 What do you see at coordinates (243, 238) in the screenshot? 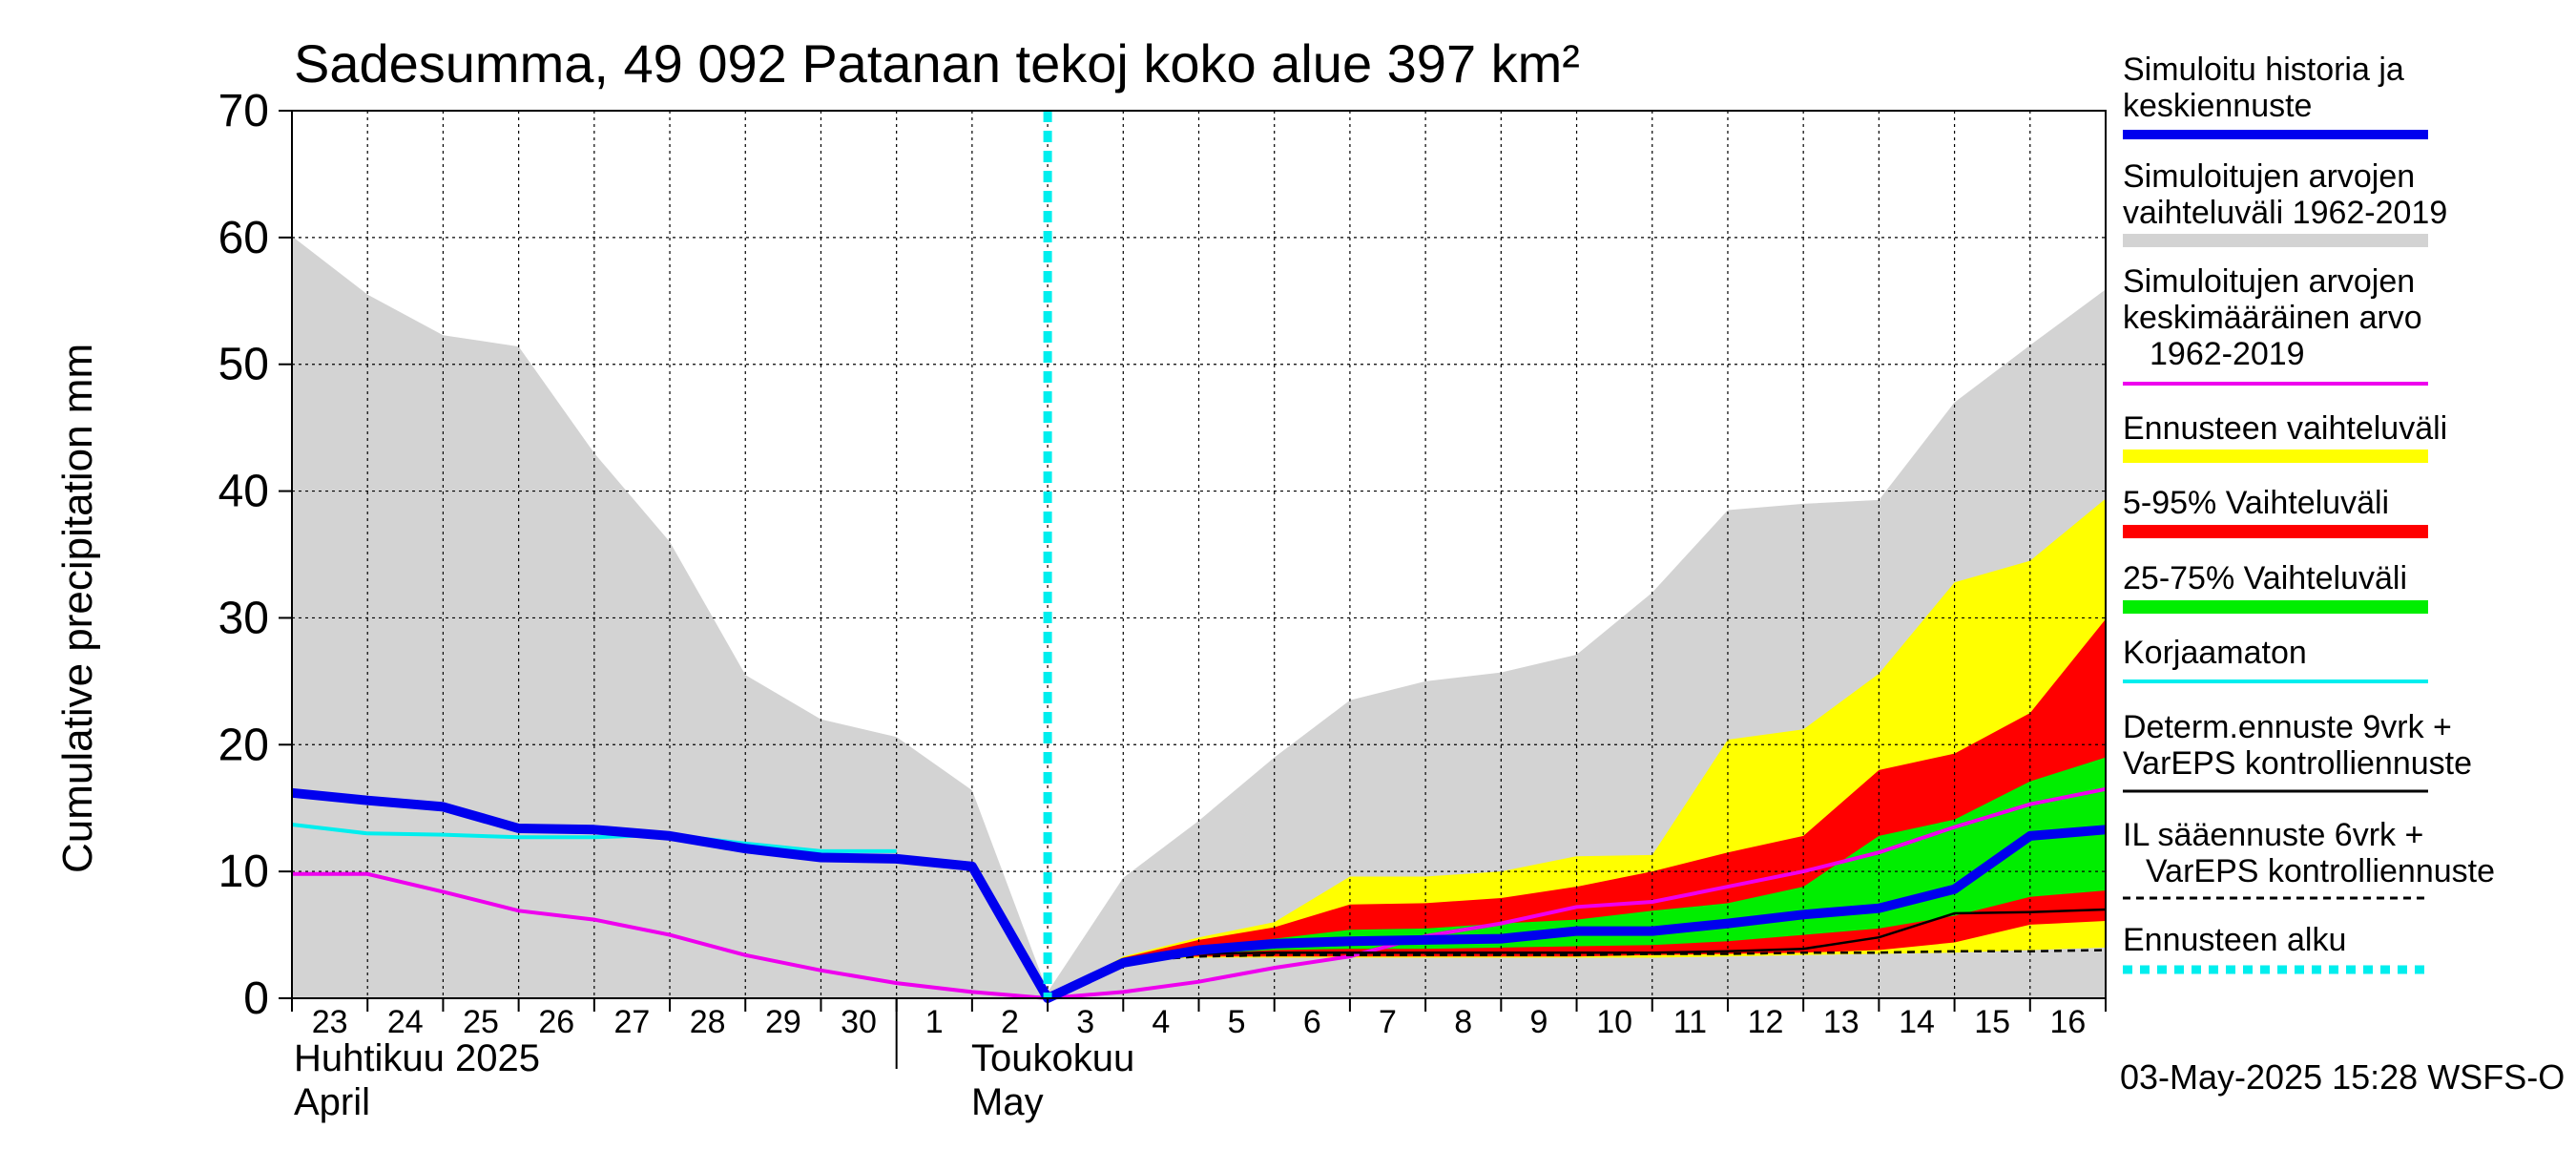
I see `y-tick-label: 60` at bounding box center [243, 238].